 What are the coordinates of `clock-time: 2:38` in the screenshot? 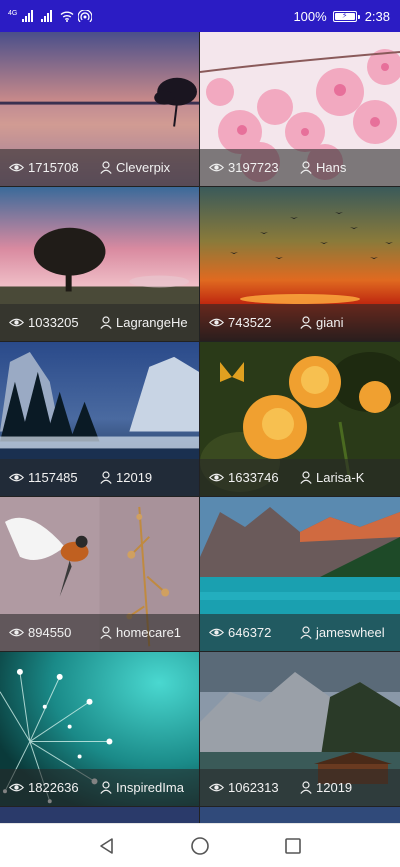 It's located at (377, 16).